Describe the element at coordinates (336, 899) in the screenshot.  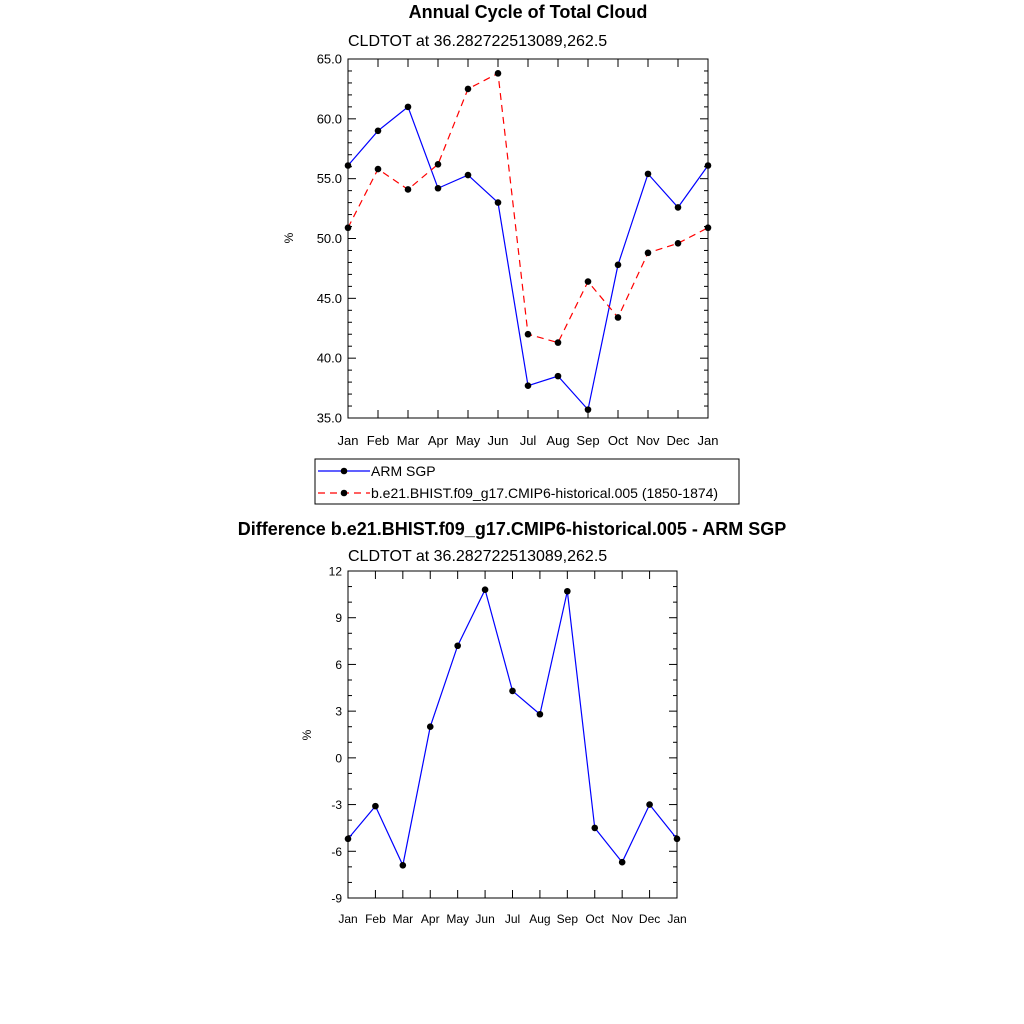
I see `y-tick-label: -9` at that location.